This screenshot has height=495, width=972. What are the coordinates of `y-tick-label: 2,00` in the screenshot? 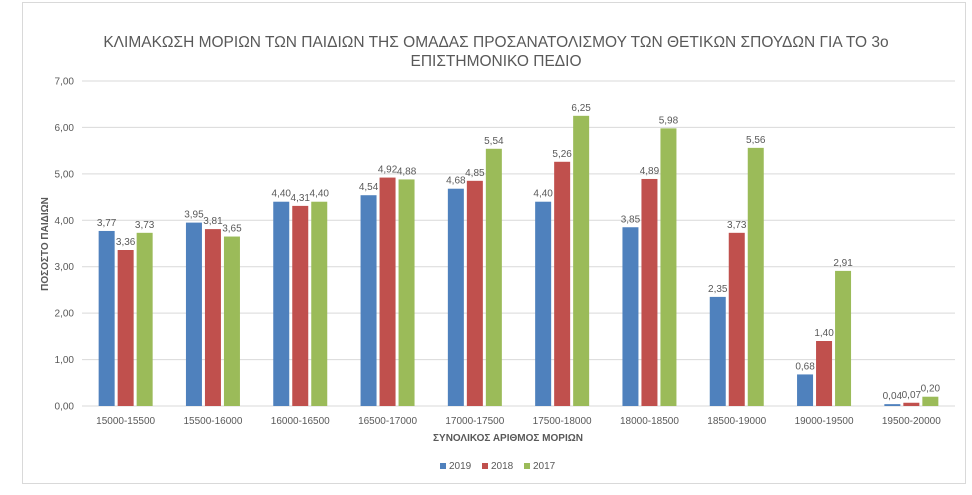 It's located at (65, 314).